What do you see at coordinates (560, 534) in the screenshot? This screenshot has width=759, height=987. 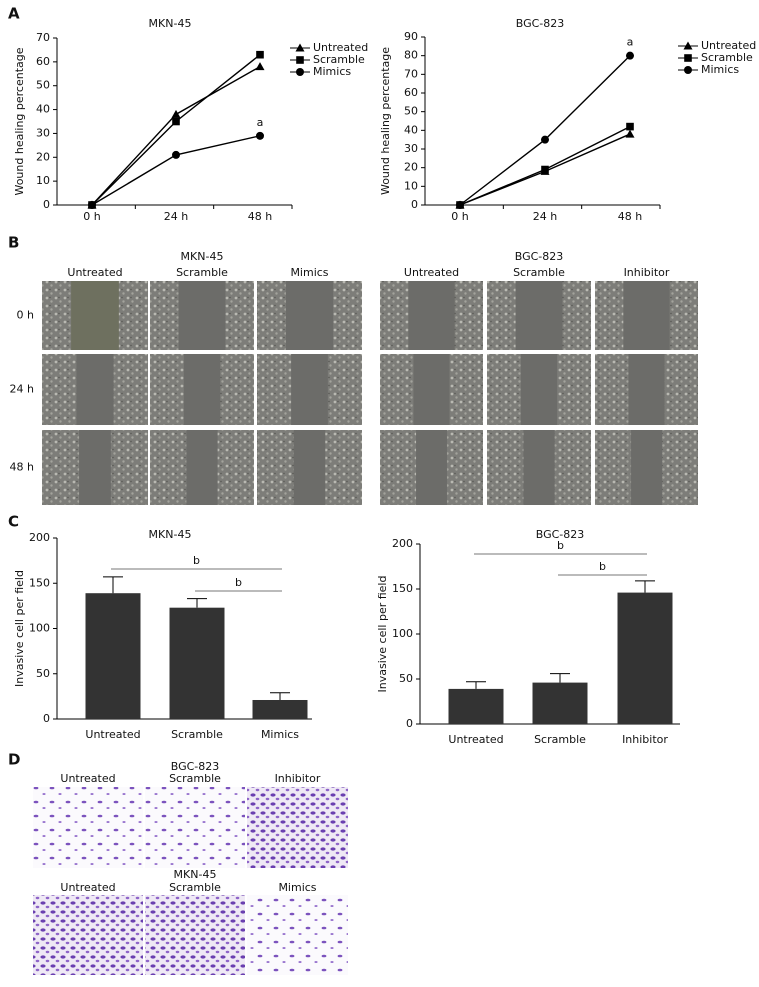 I see `chart-title: BGC-823` at bounding box center [560, 534].